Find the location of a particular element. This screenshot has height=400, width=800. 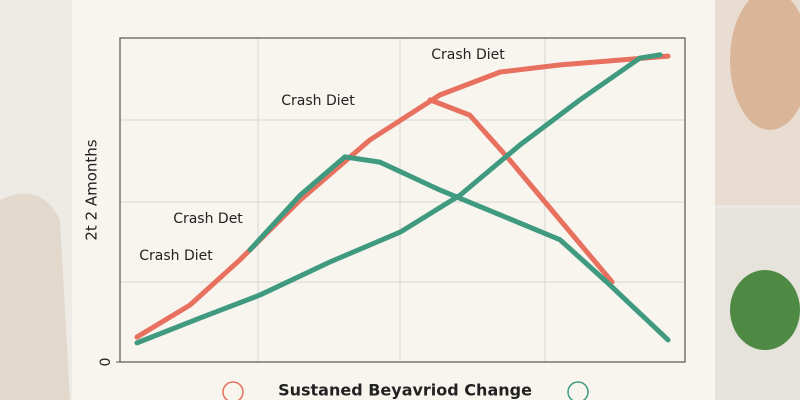

face is located at coordinates (765, 65).